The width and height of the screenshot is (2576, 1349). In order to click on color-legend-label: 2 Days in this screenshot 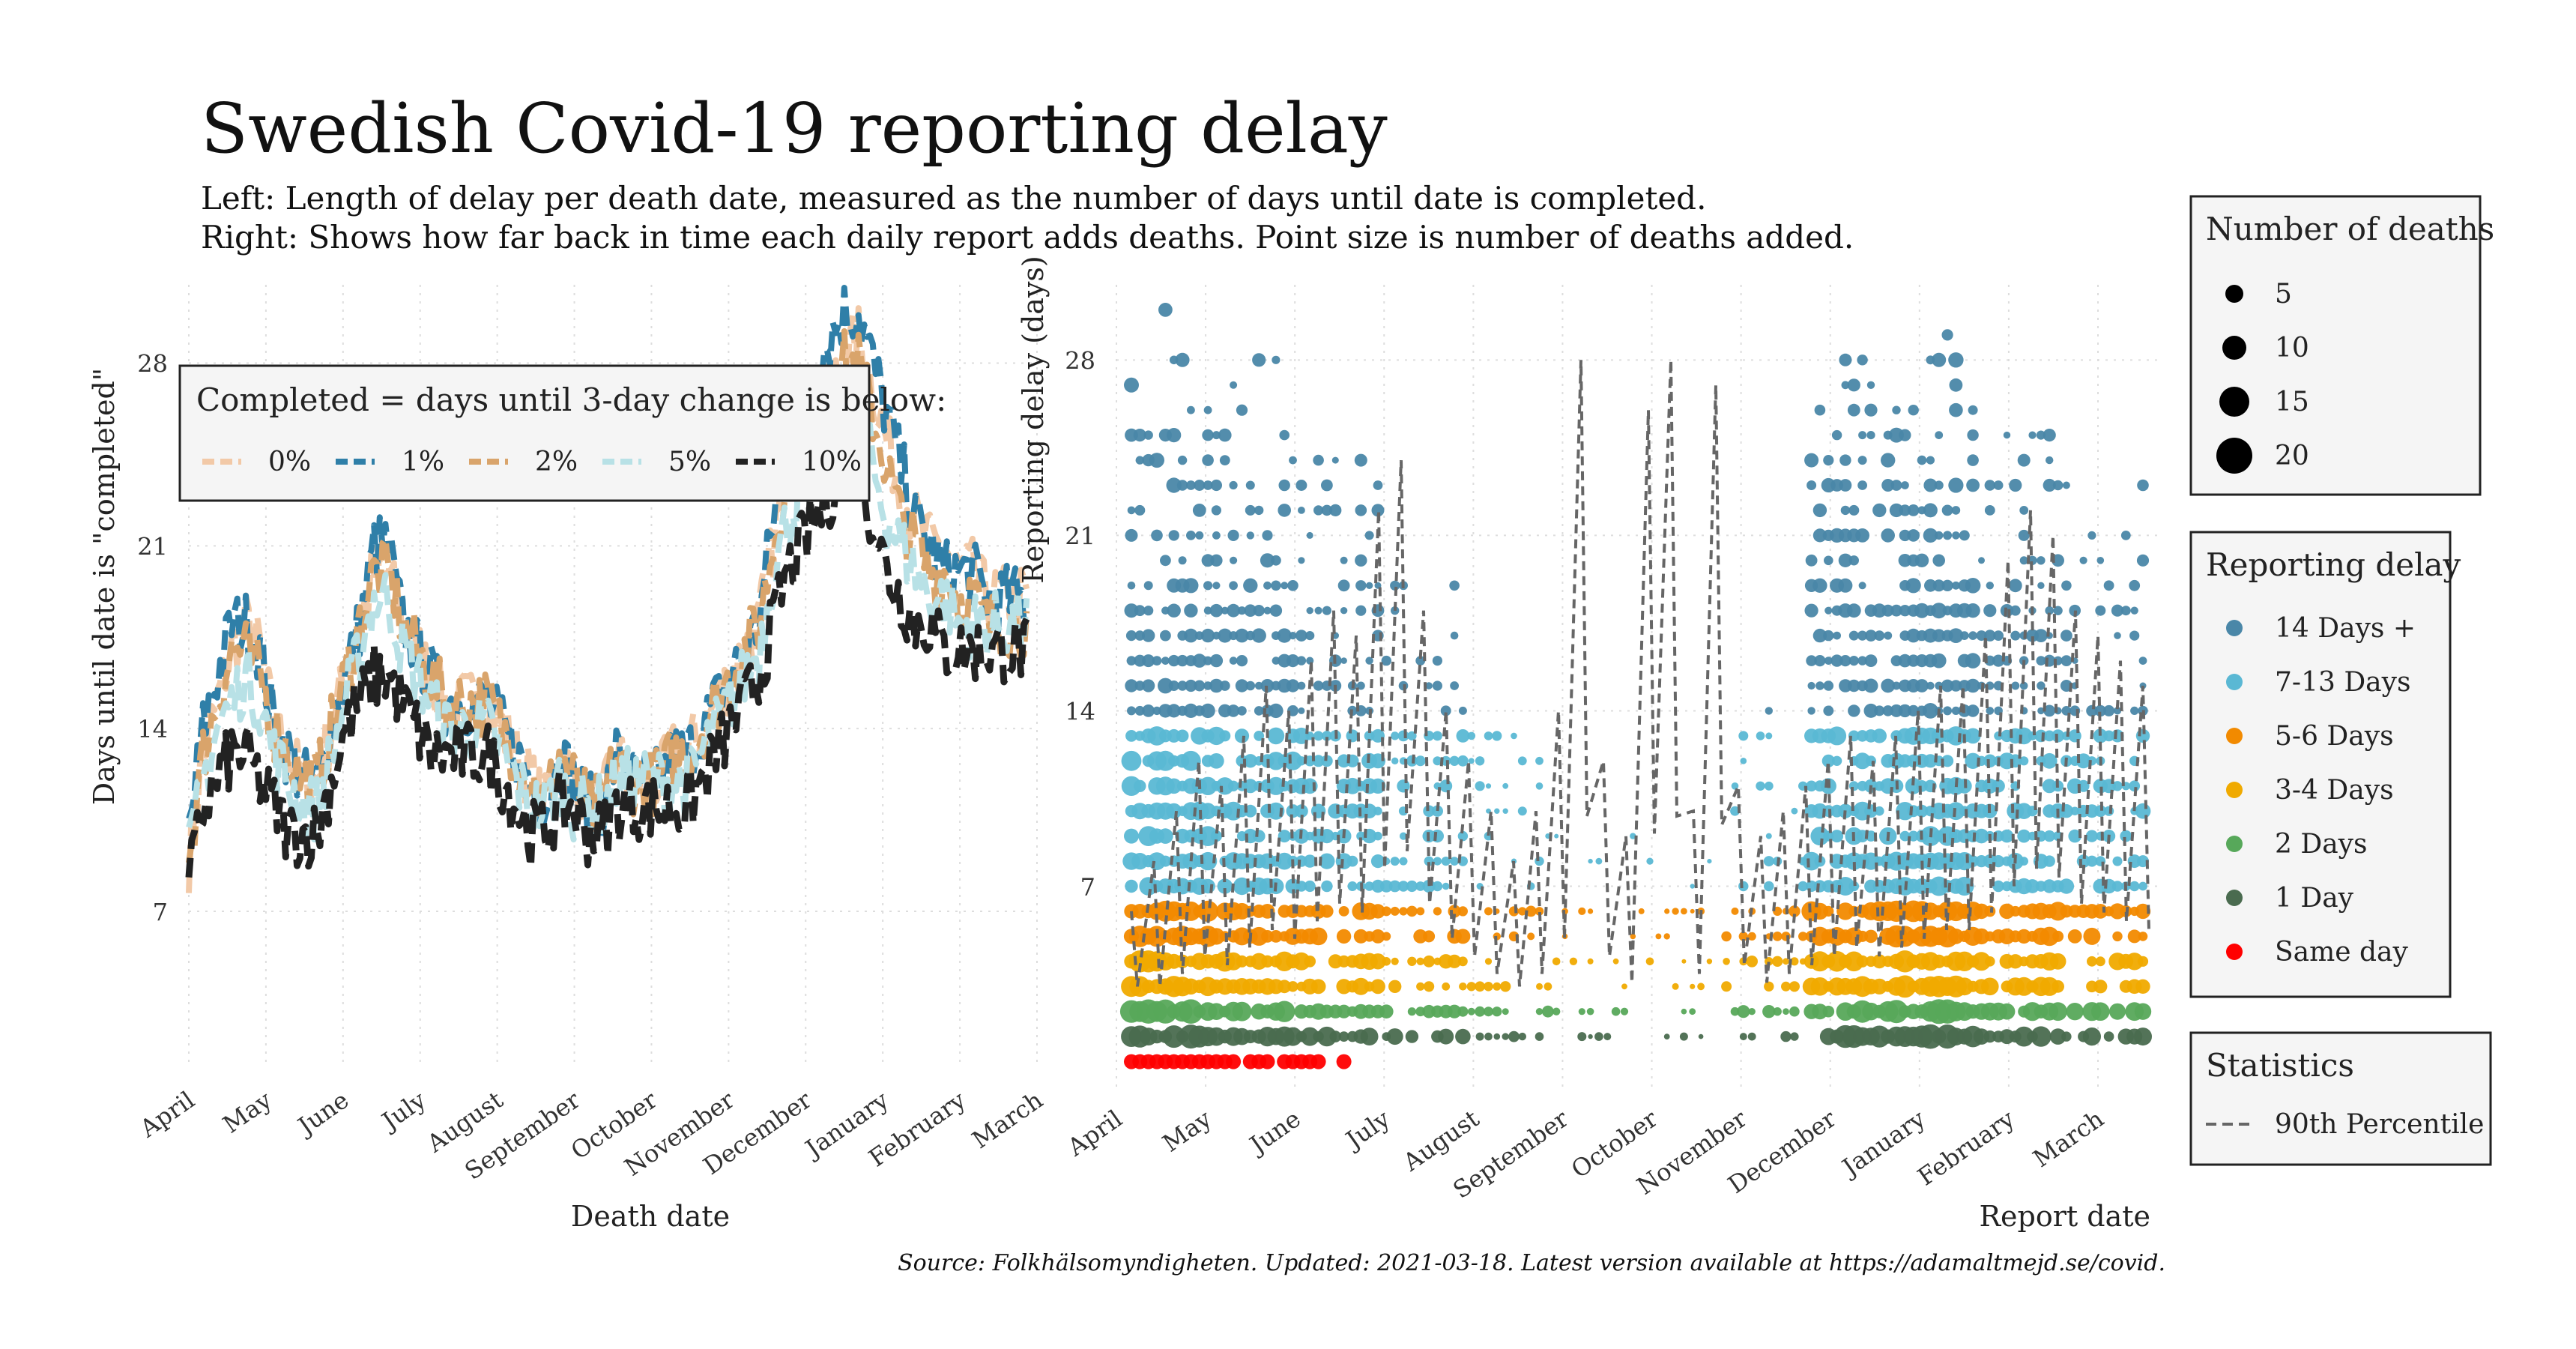, I will do `click(2321, 844)`.